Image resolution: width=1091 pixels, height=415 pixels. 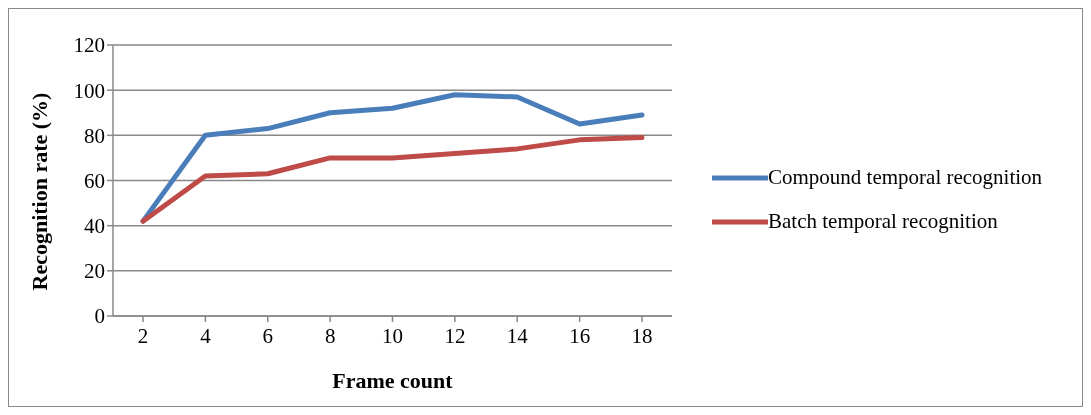 What do you see at coordinates (455, 335) in the screenshot?
I see `x-tick-label: 12` at bounding box center [455, 335].